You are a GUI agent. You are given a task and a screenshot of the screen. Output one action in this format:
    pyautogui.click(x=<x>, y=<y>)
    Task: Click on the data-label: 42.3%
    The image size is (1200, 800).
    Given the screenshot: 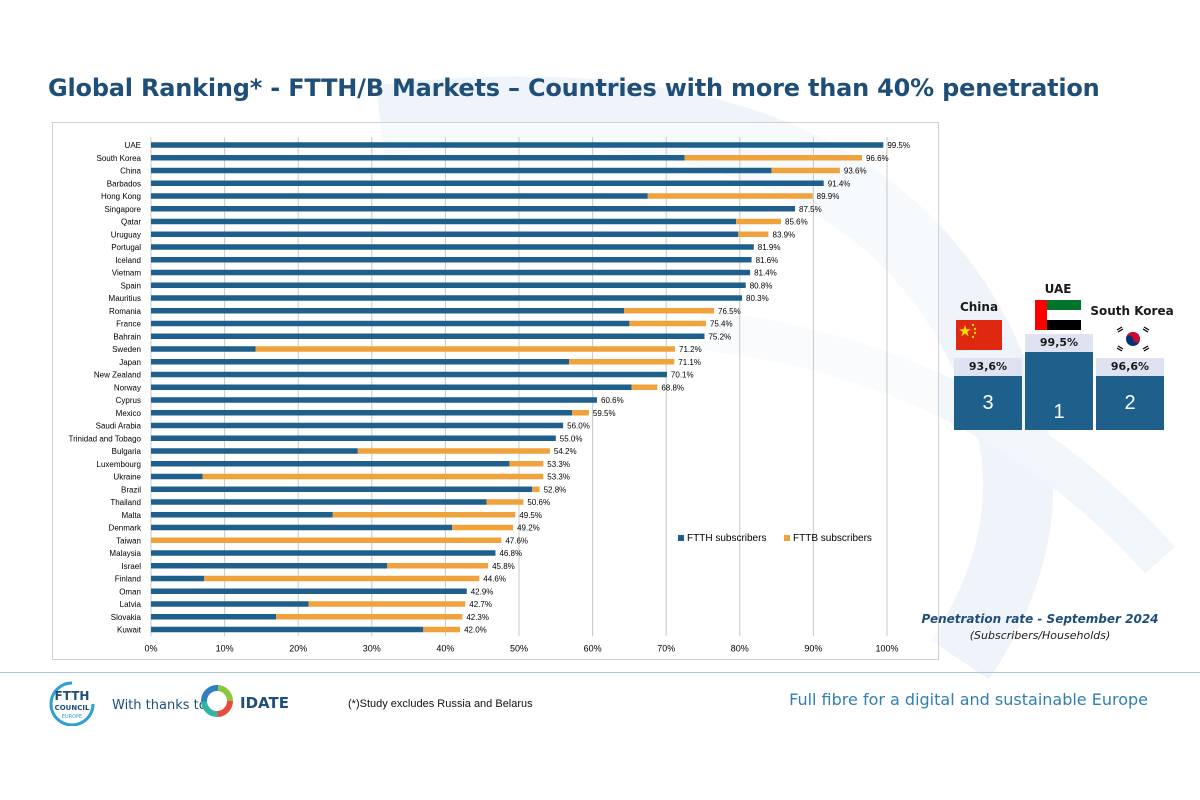 What is the action you would take?
    pyautogui.click(x=477, y=617)
    